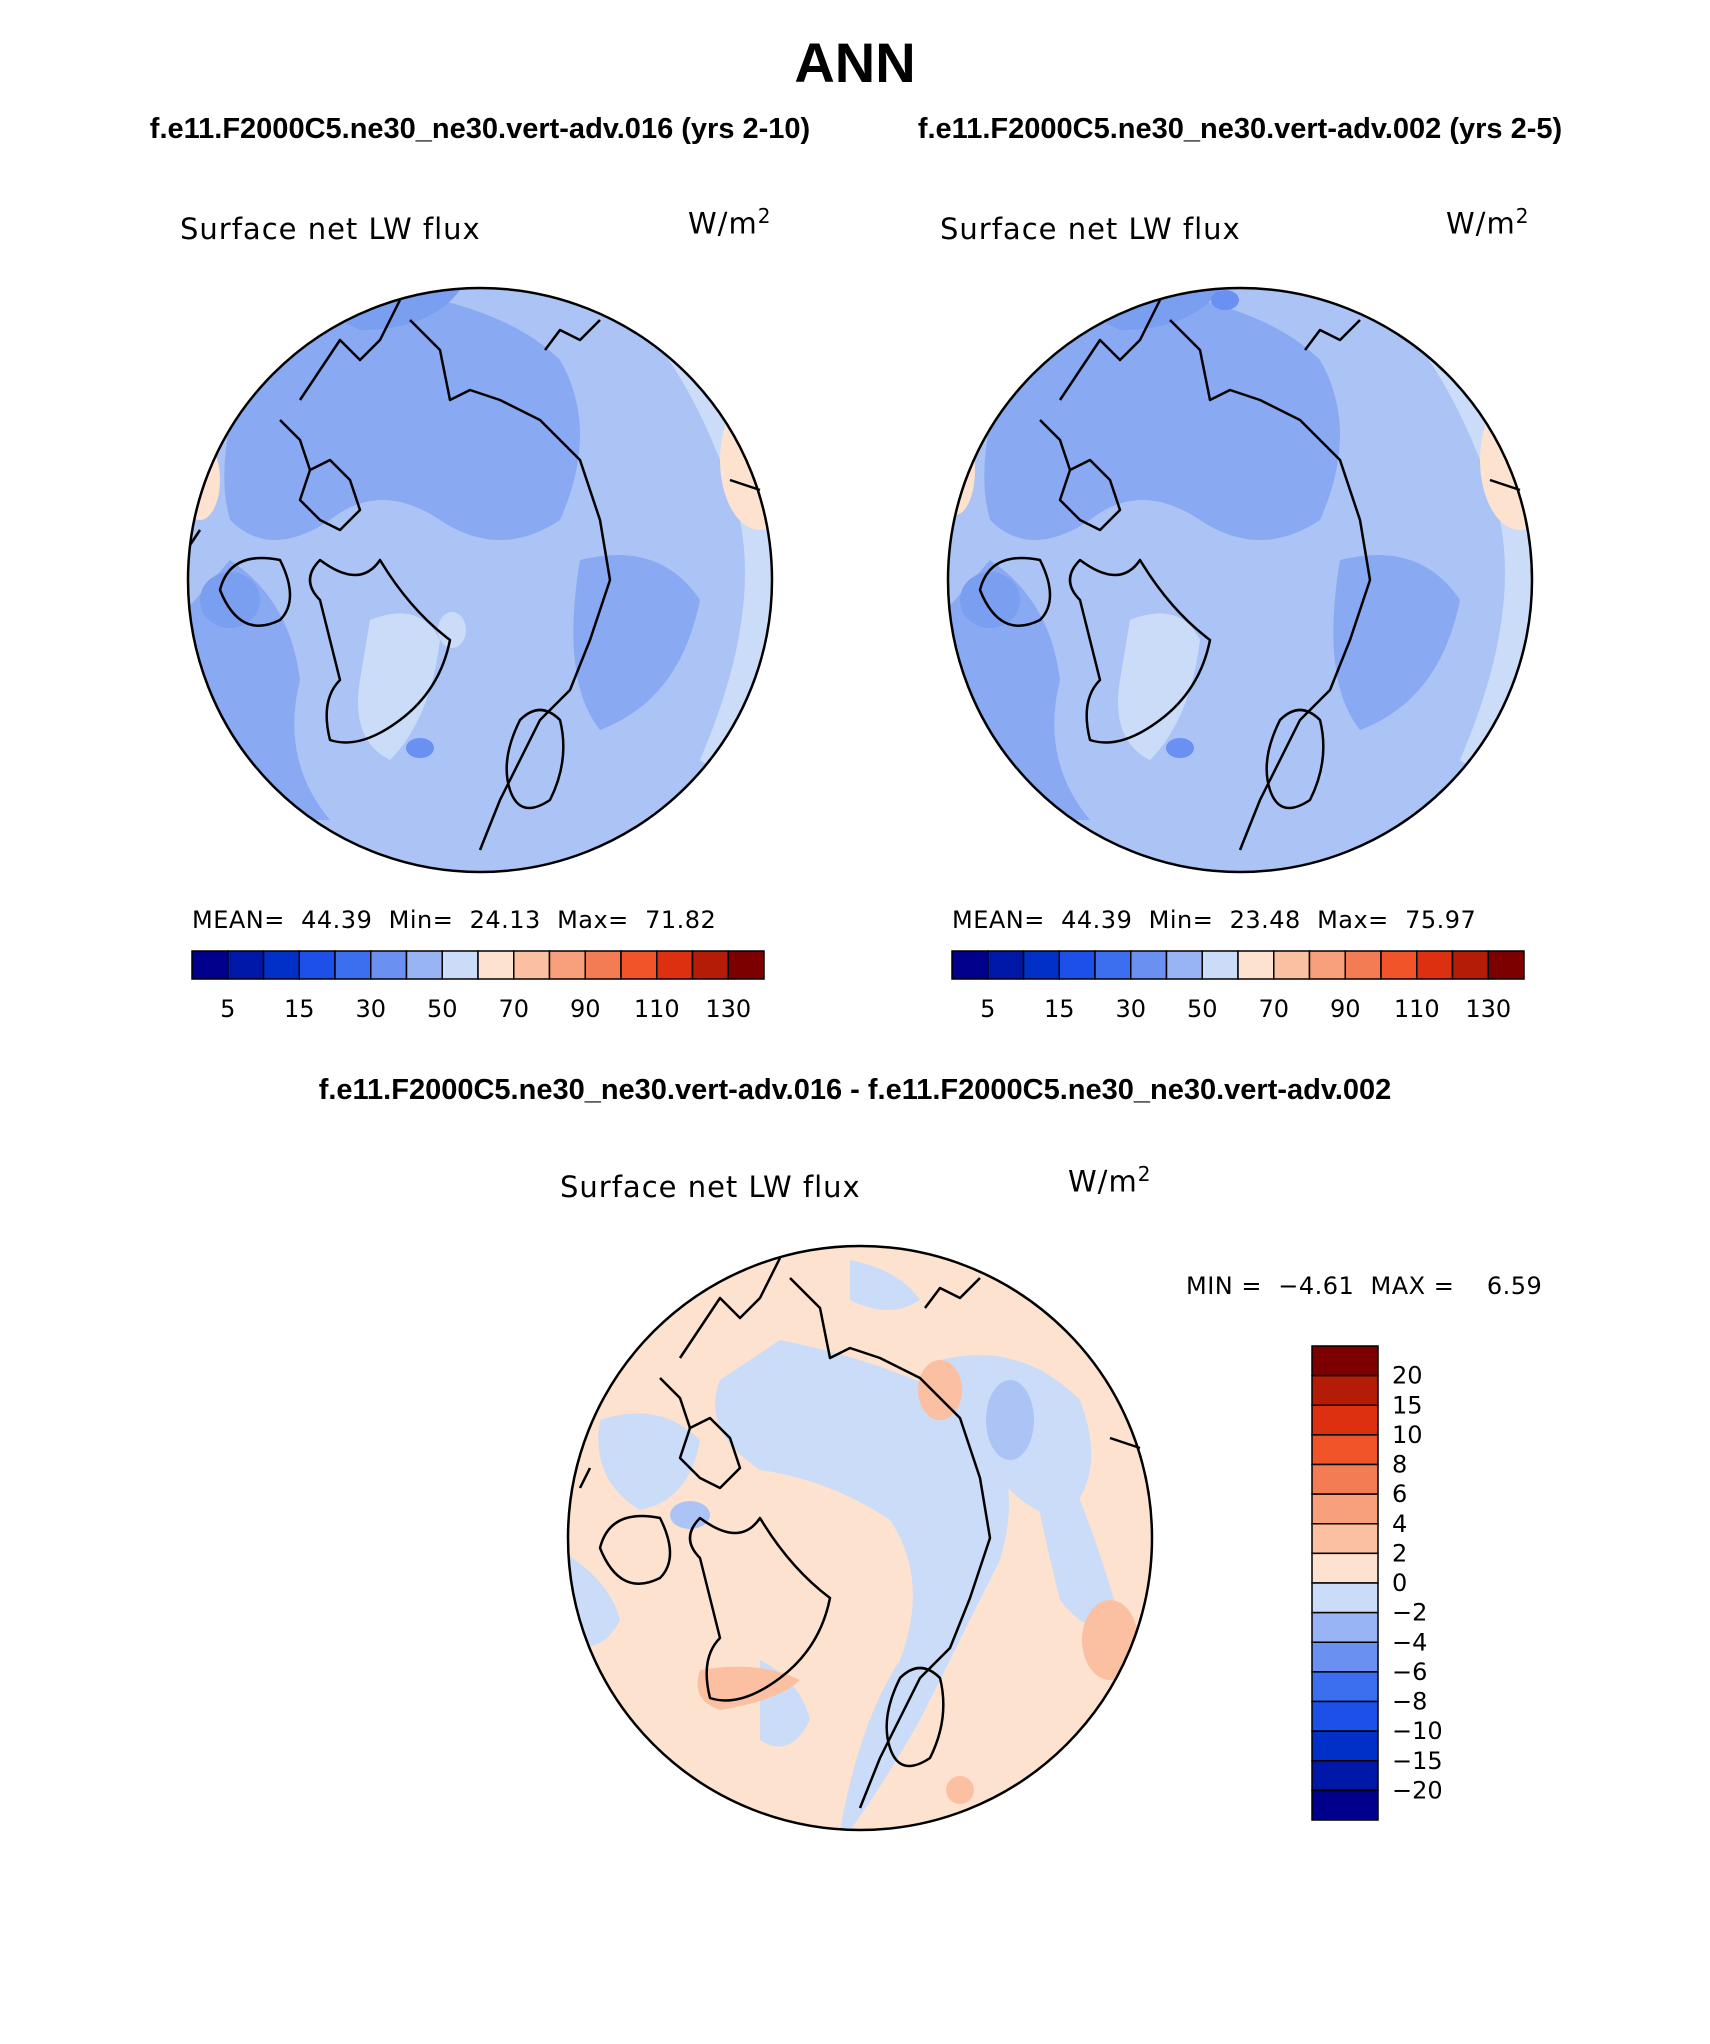 Image resolution: width=1710 pixels, height=2044 pixels. I want to click on colorbar-tick-label: −20, so click(1417, 1790).